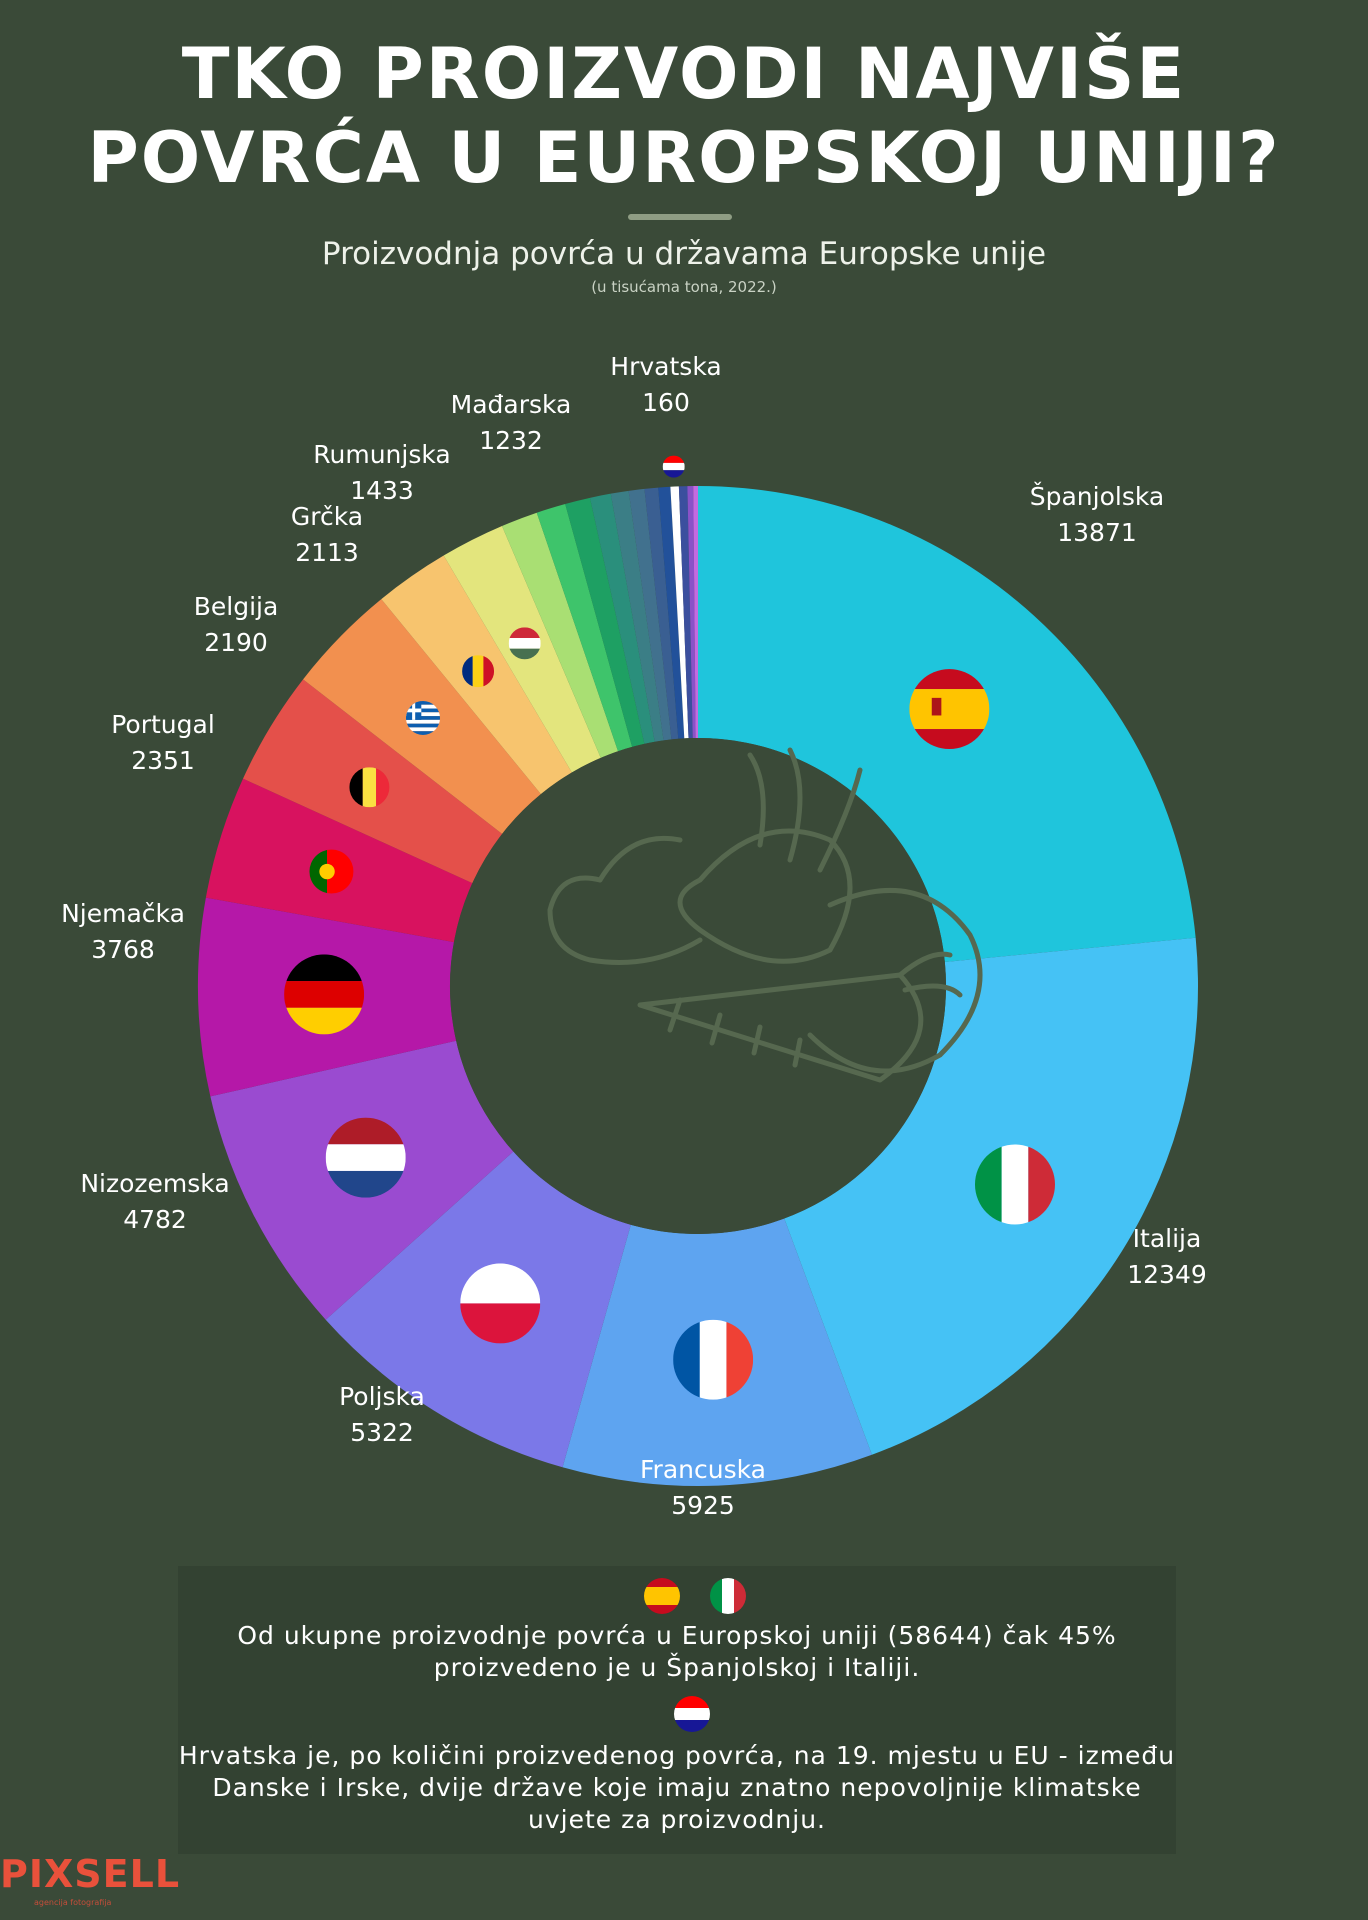  Describe the element at coordinates (236, 606) in the screenshot. I see `label-name-belgija: Belgija` at that location.